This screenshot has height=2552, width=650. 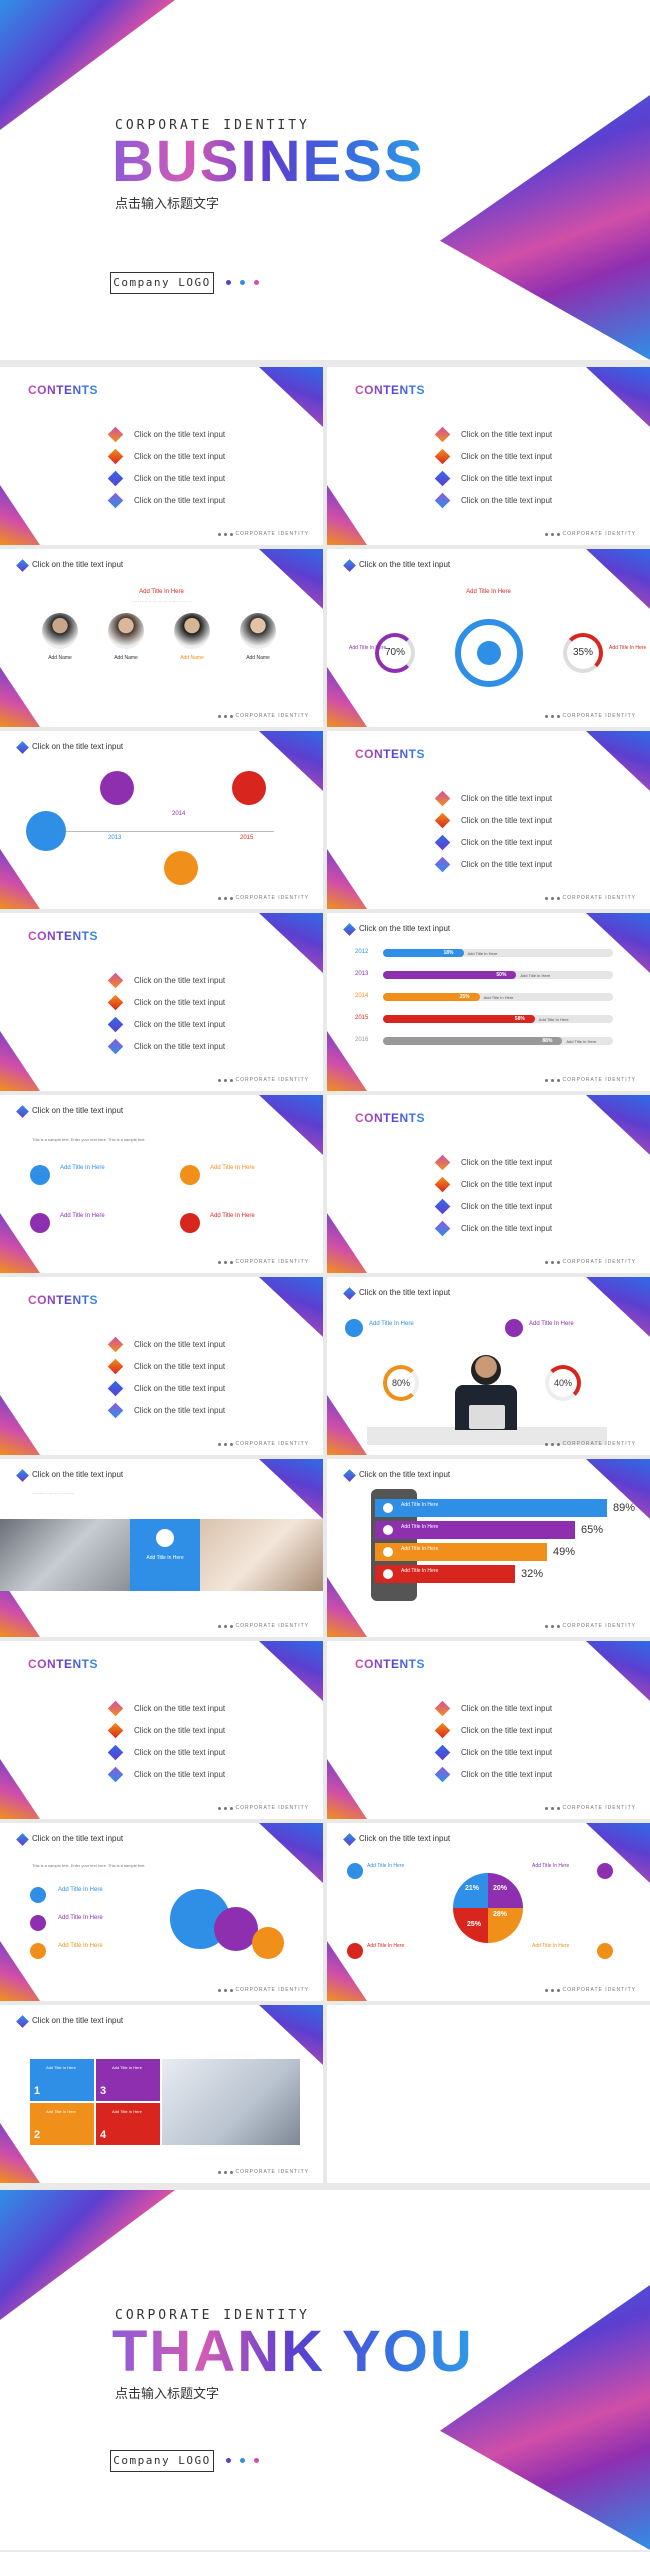 What do you see at coordinates (349, 929) in the screenshot?
I see `title-diamond-icon` at bounding box center [349, 929].